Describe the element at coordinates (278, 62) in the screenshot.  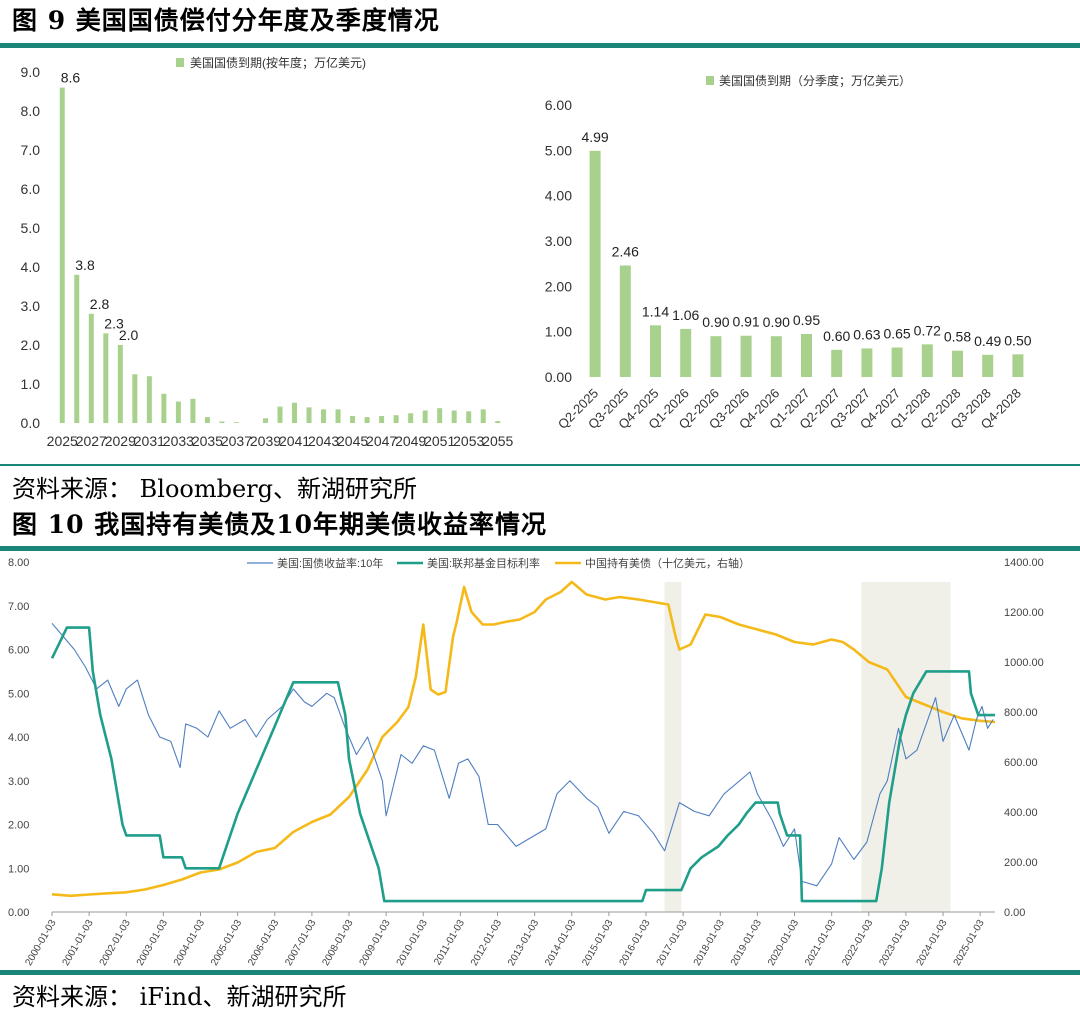
I see `legend-label: 美国国债到期(按年度；万亿美元)` at that location.